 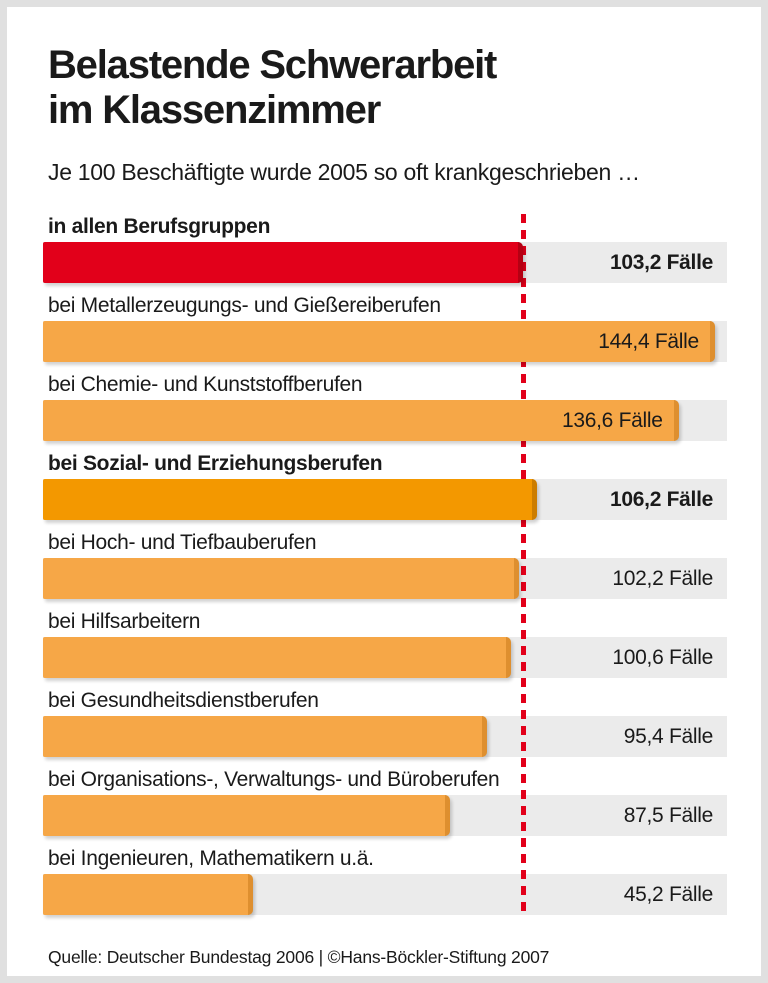 I want to click on bar-row: in allen Berufsgruppen 103,2 Fälle, so click(x=385, y=248).